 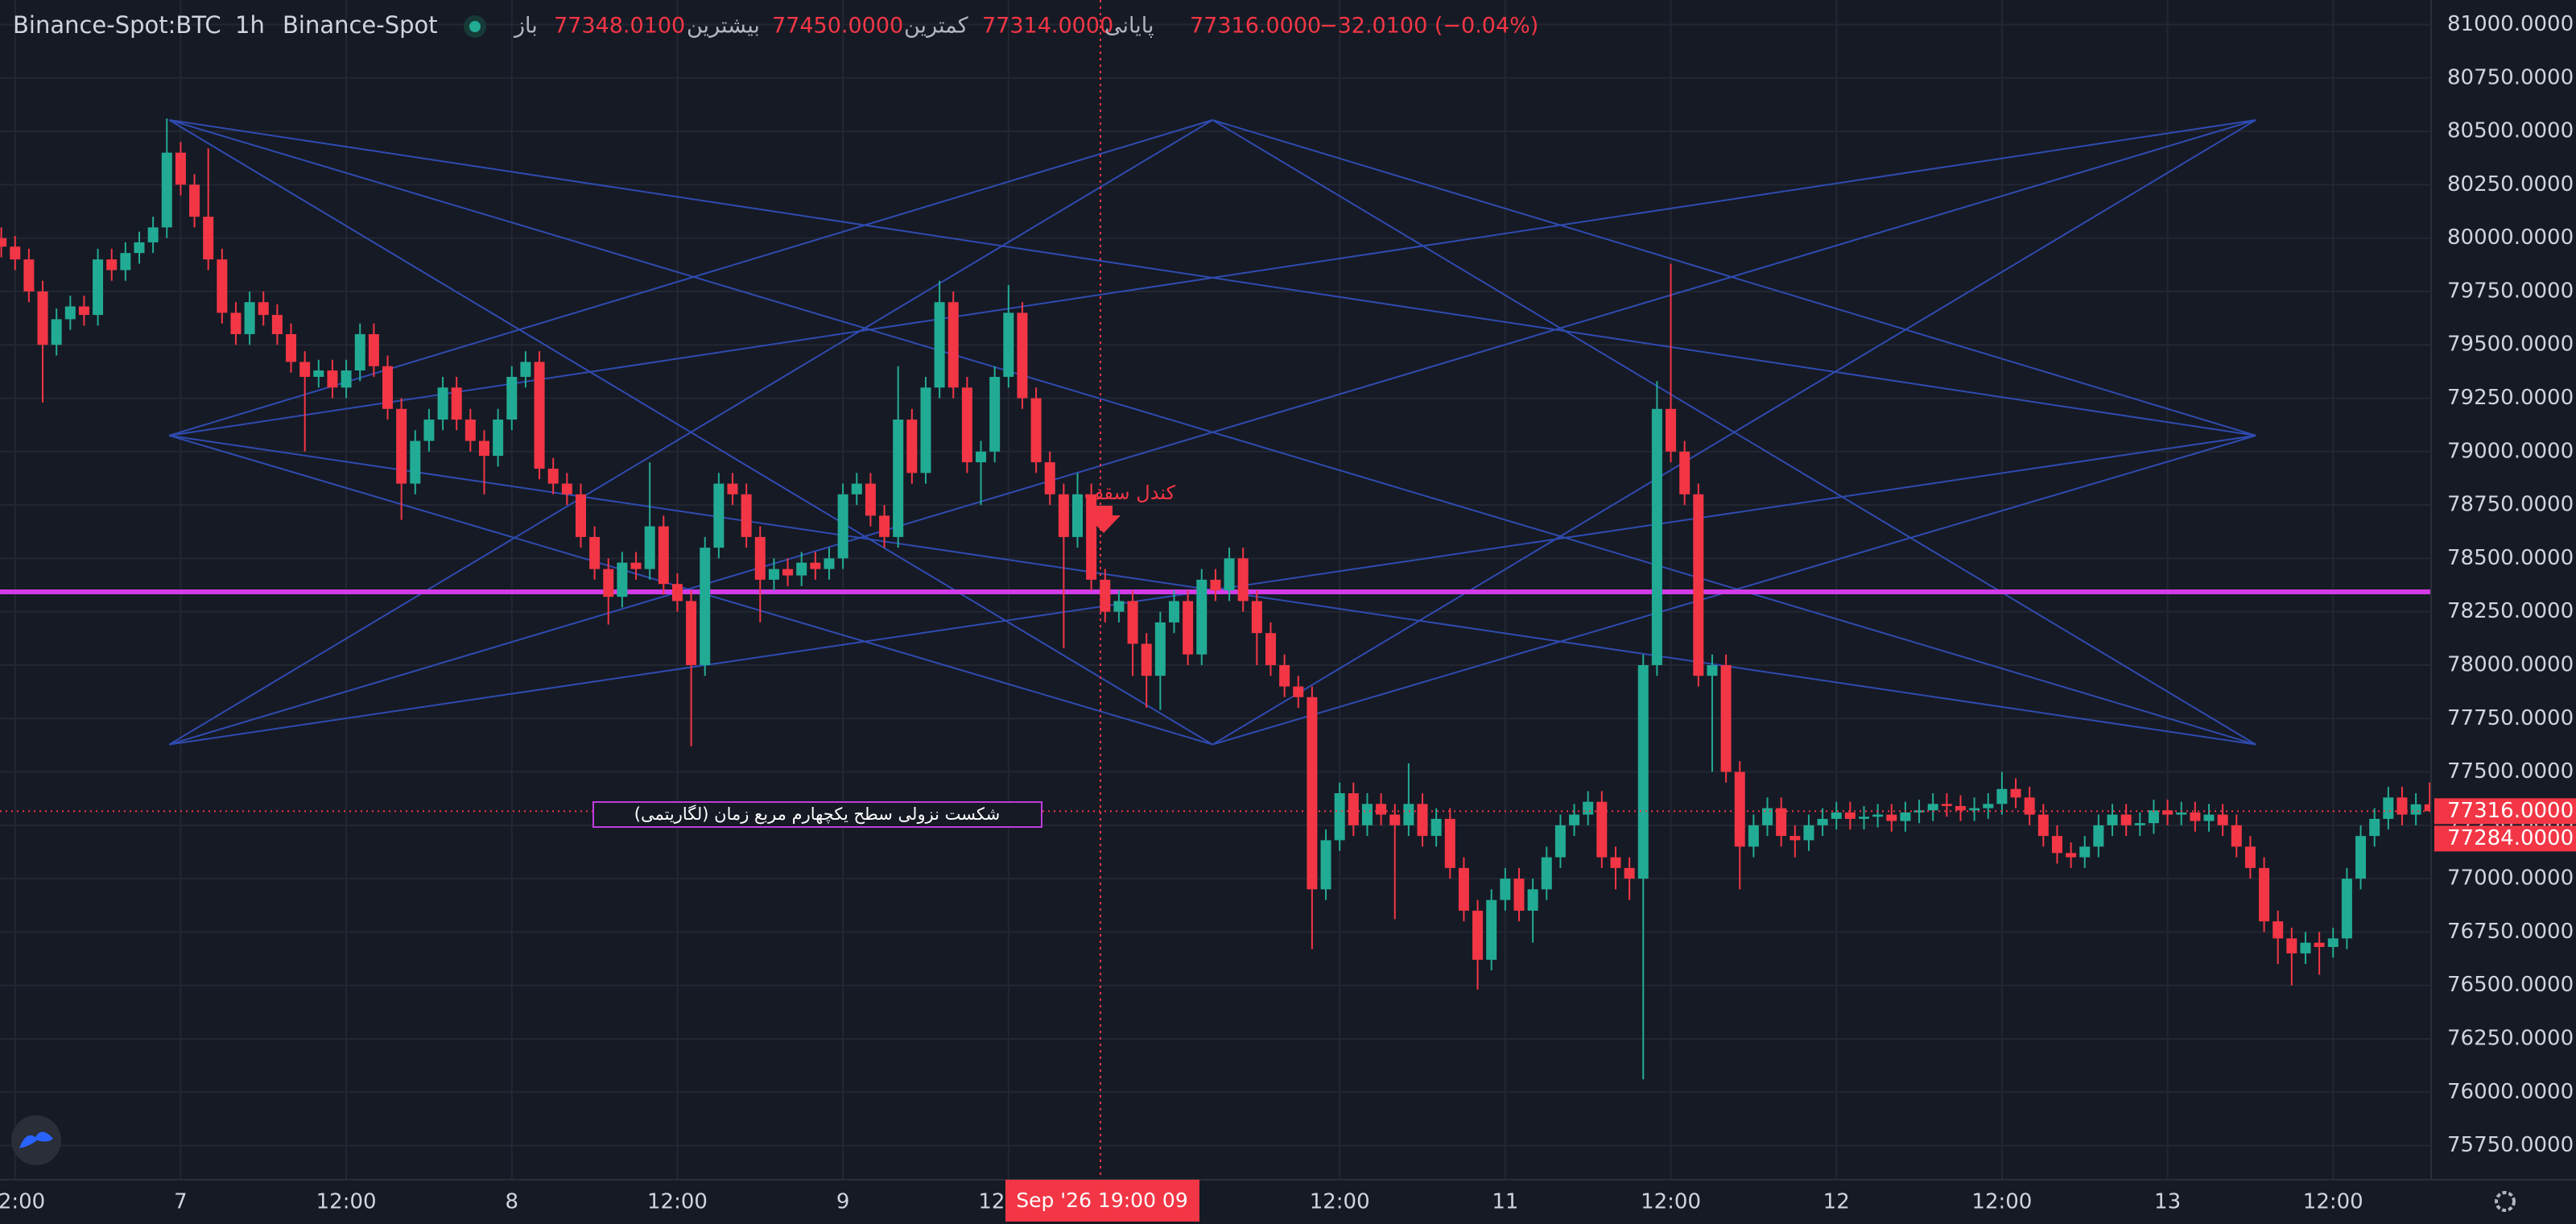 I want to click on legend-label: پایانی, so click(x=1129, y=26).